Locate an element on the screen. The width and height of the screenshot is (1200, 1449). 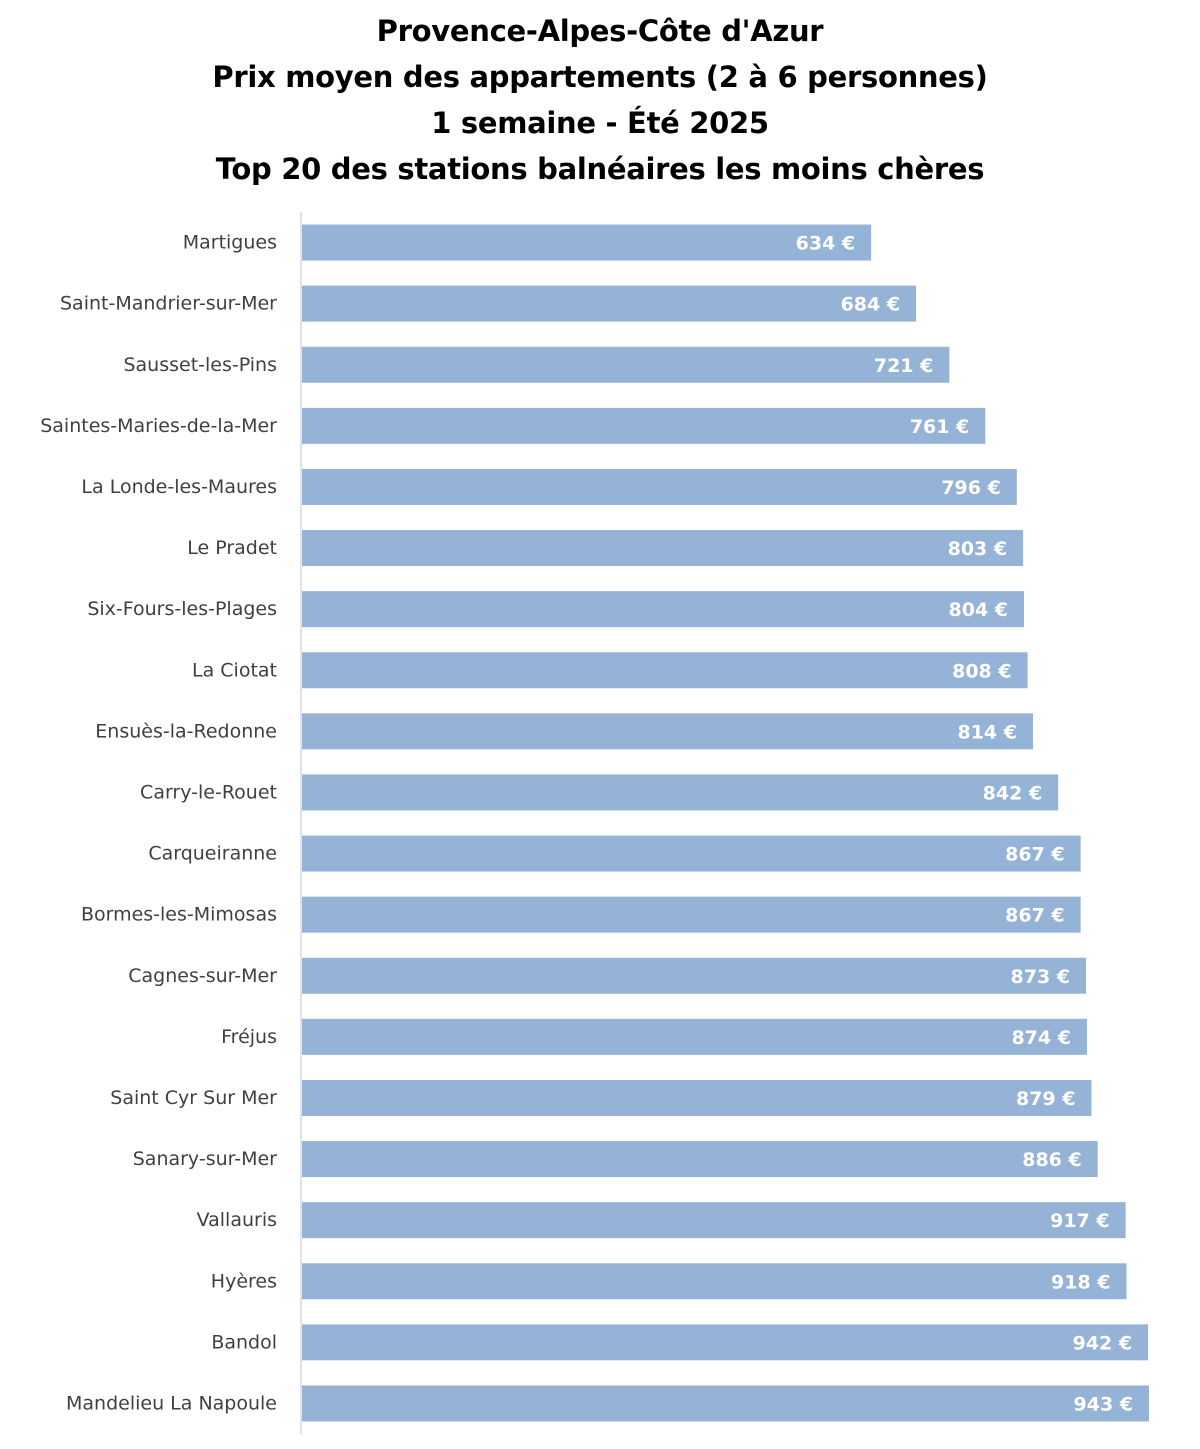
category-label: Mandelieu La Napoule is located at coordinates (171, 1403).